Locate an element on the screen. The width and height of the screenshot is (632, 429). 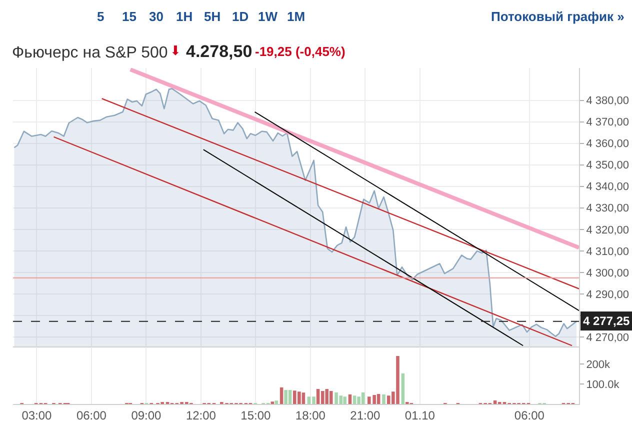
y-tick-label: 4 370,00 is located at coordinates (608, 122).